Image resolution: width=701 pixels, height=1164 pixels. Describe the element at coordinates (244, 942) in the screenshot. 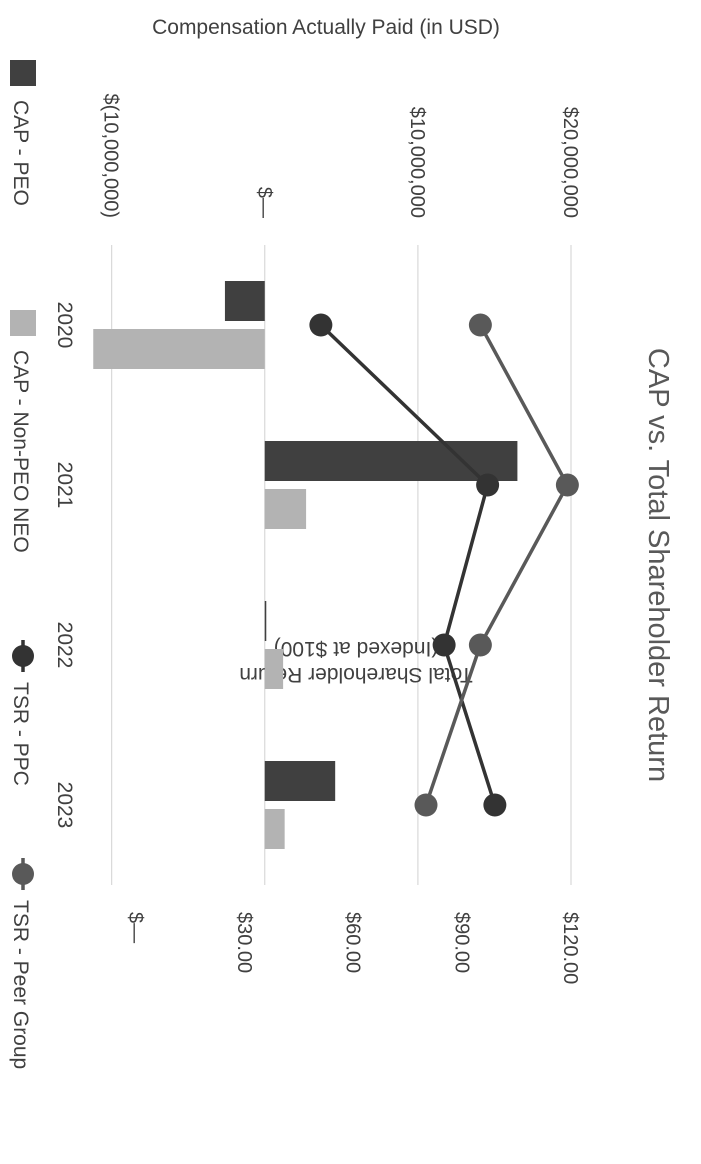

I see `right-axis-tick-label: $30.00` at that location.